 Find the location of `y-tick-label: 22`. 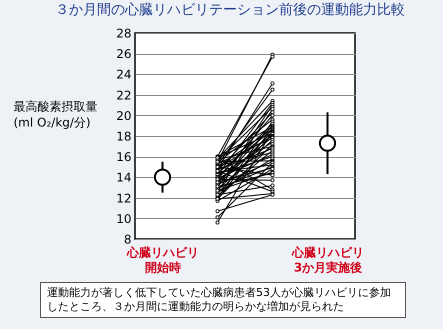

y-tick-label: 22 is located at coordinates (124, 95).